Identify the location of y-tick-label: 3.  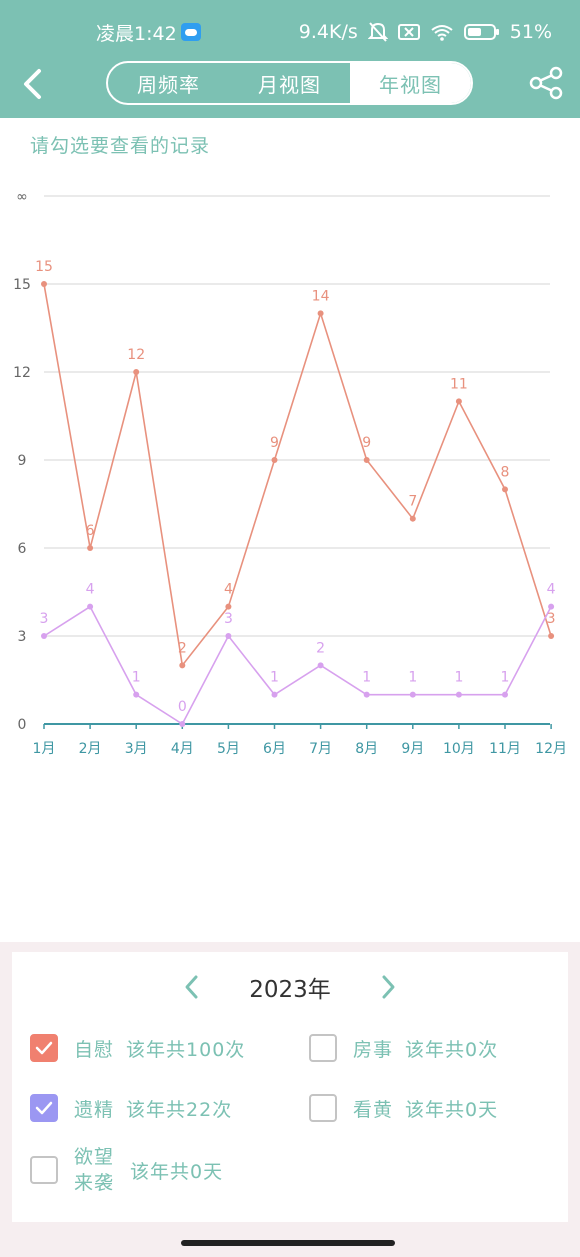
(22, 637).